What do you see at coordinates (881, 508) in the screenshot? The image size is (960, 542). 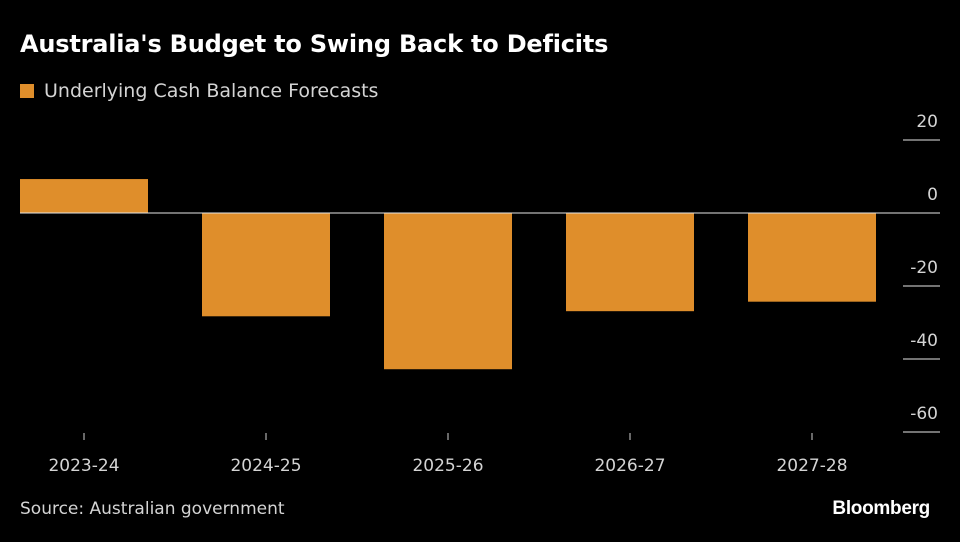 I see `bloomberg-logo: Bloomberg` at bounding box center [881, 508].